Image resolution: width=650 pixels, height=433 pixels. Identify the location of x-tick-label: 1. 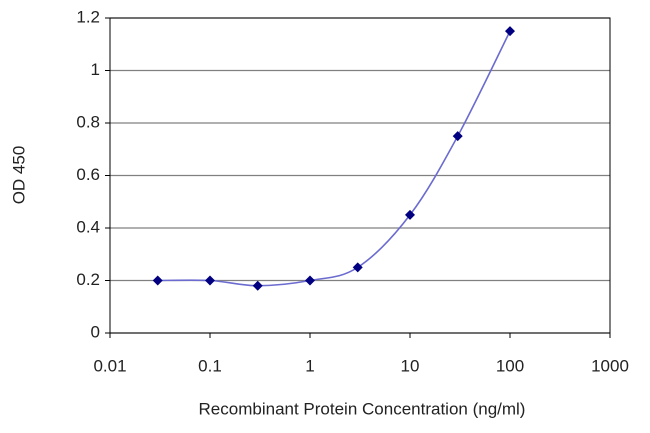
(309, 365).